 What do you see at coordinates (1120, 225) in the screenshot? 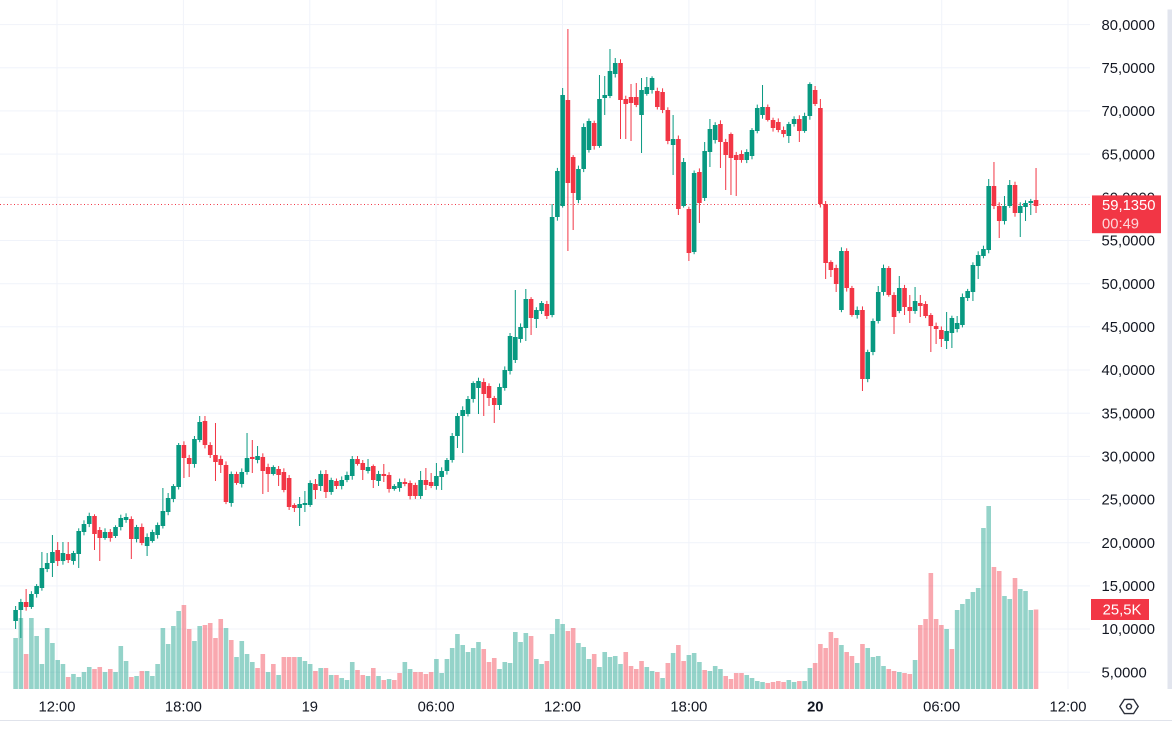
I see `svg-text: 00:49` at bounding box center [1120, 225].